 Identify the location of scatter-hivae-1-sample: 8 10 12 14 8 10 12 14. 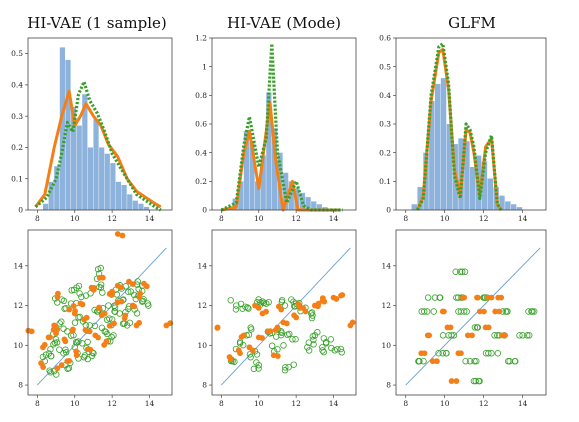
(93, 318).